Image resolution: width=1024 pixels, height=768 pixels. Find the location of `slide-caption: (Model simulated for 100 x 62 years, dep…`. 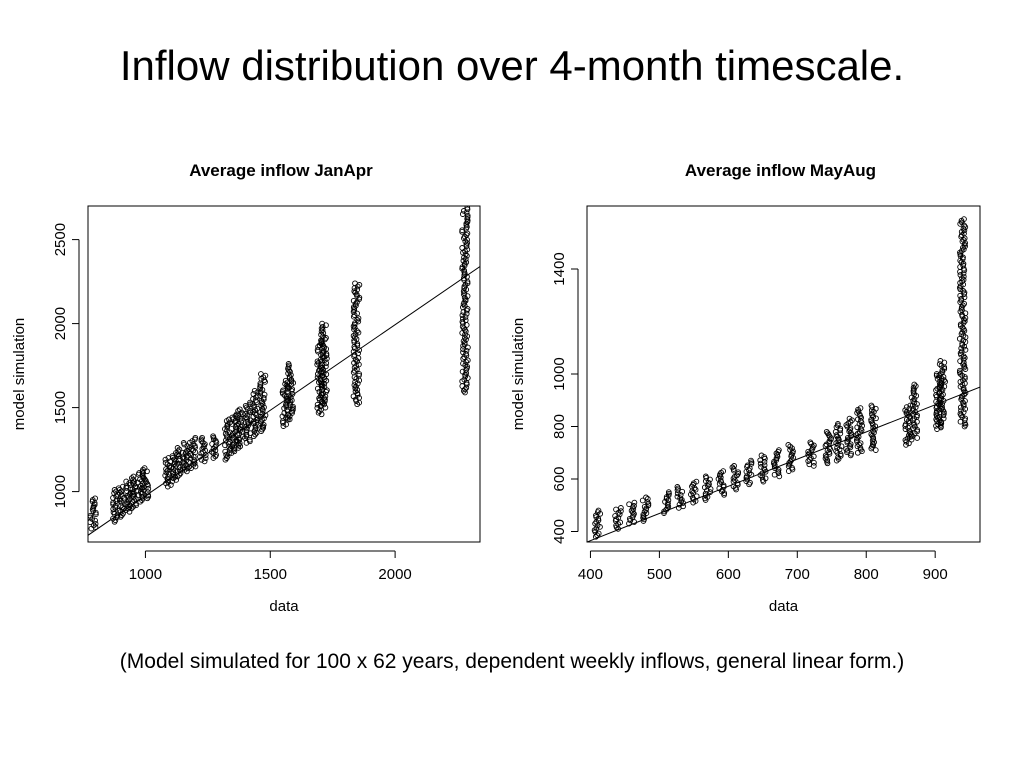

slide-caption: (Model simulated for 100 x 62 years, dep… is located at coordinates (512, 661).